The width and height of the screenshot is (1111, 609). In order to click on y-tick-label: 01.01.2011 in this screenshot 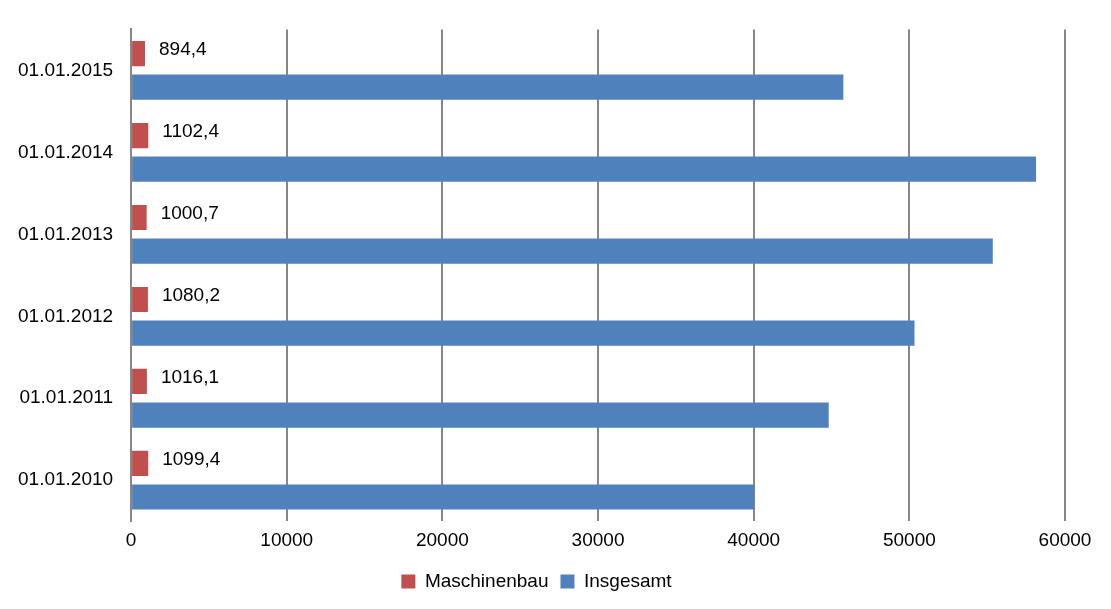, I will do `click(66, 397)`.